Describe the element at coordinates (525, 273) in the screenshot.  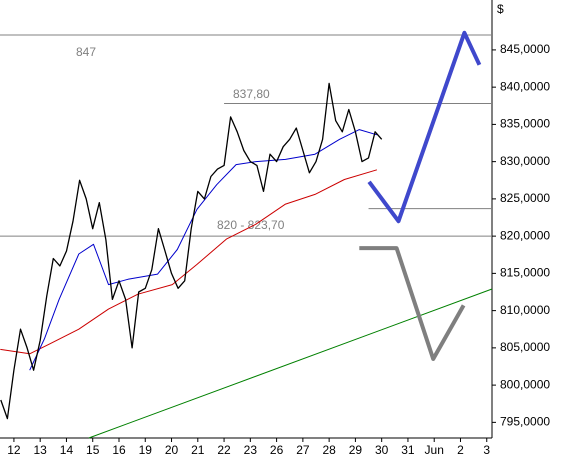
I see `y-tick-label: 815,0000` at that location.